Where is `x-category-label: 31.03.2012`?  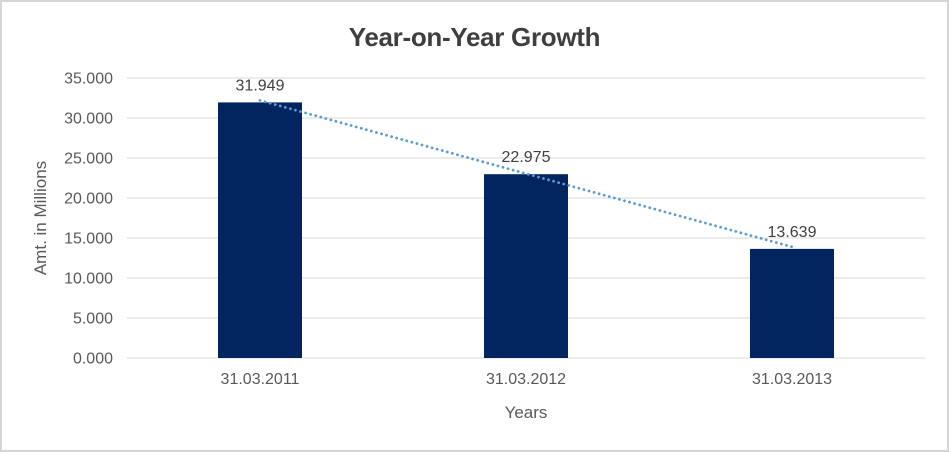
x-category-label: 31.03.2012 is located at coordinates (526, 379).